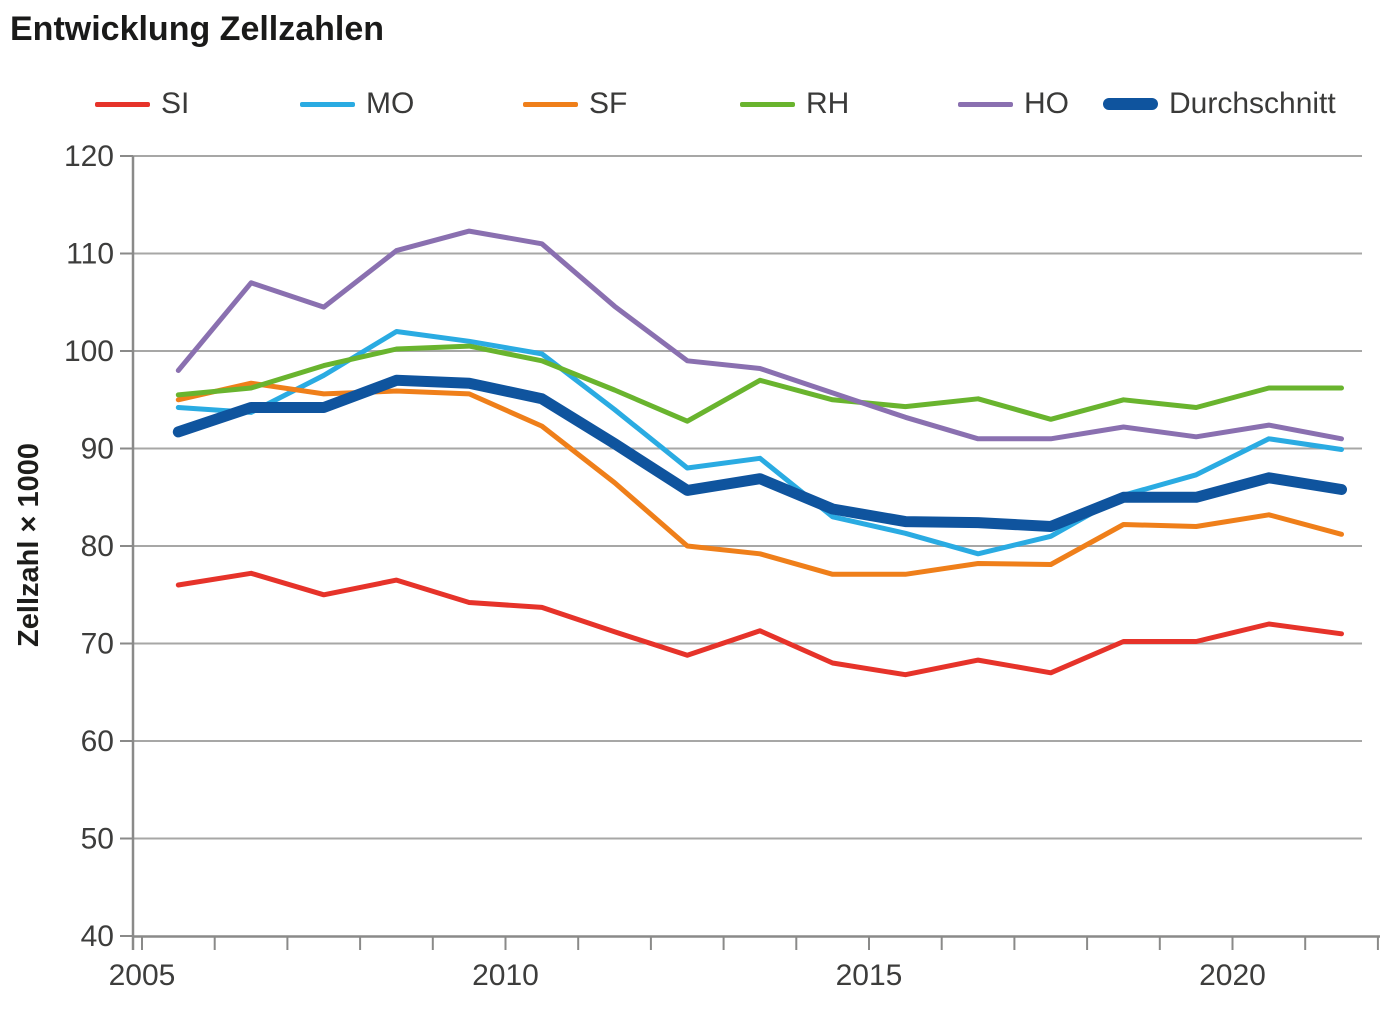  Describe the element at coordinates (197, 29) in the screenshot. I see `chart-title: Entwicklung Zellzahlen` at that location.